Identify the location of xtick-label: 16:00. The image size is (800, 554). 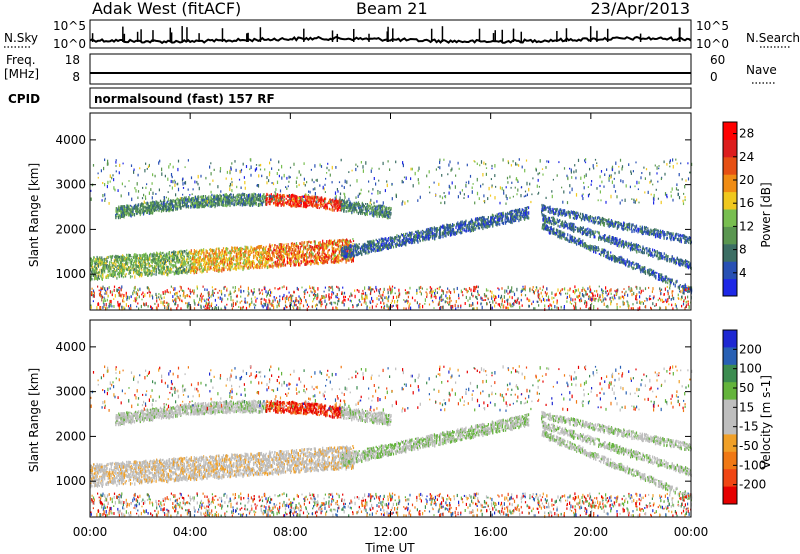
(490, 532).